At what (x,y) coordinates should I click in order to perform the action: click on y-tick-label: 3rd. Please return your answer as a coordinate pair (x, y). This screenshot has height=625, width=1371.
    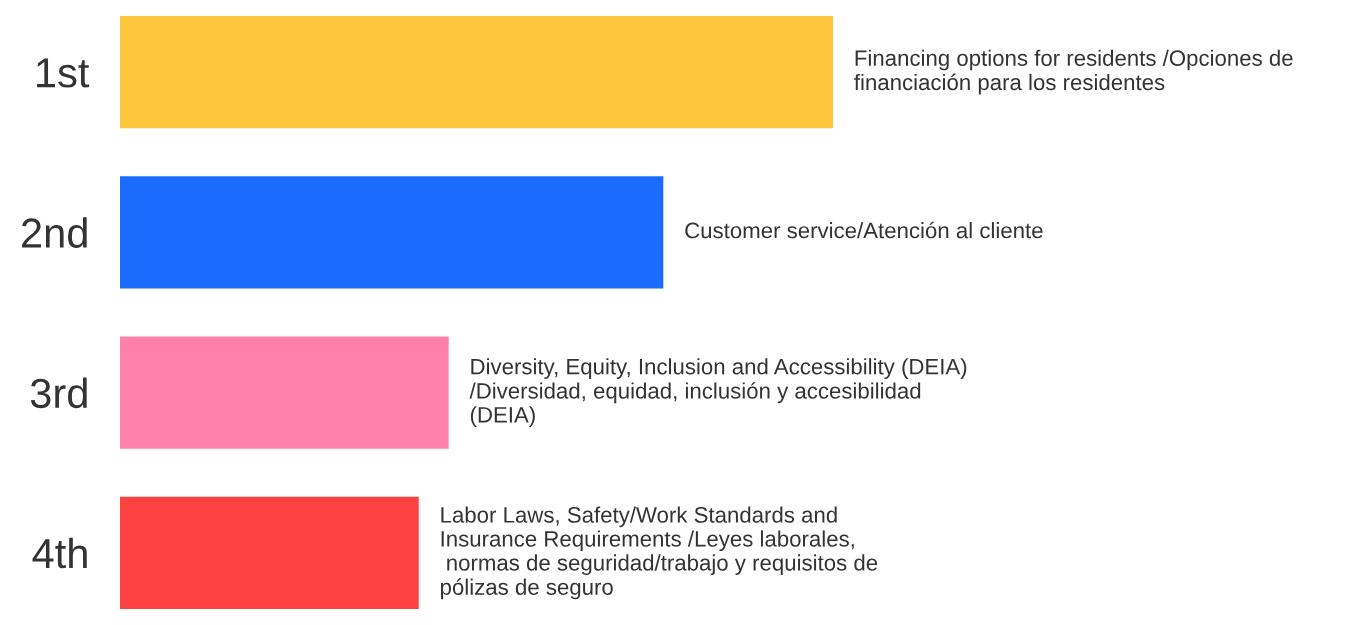
    Looking at the image, I should click on (58, 393).